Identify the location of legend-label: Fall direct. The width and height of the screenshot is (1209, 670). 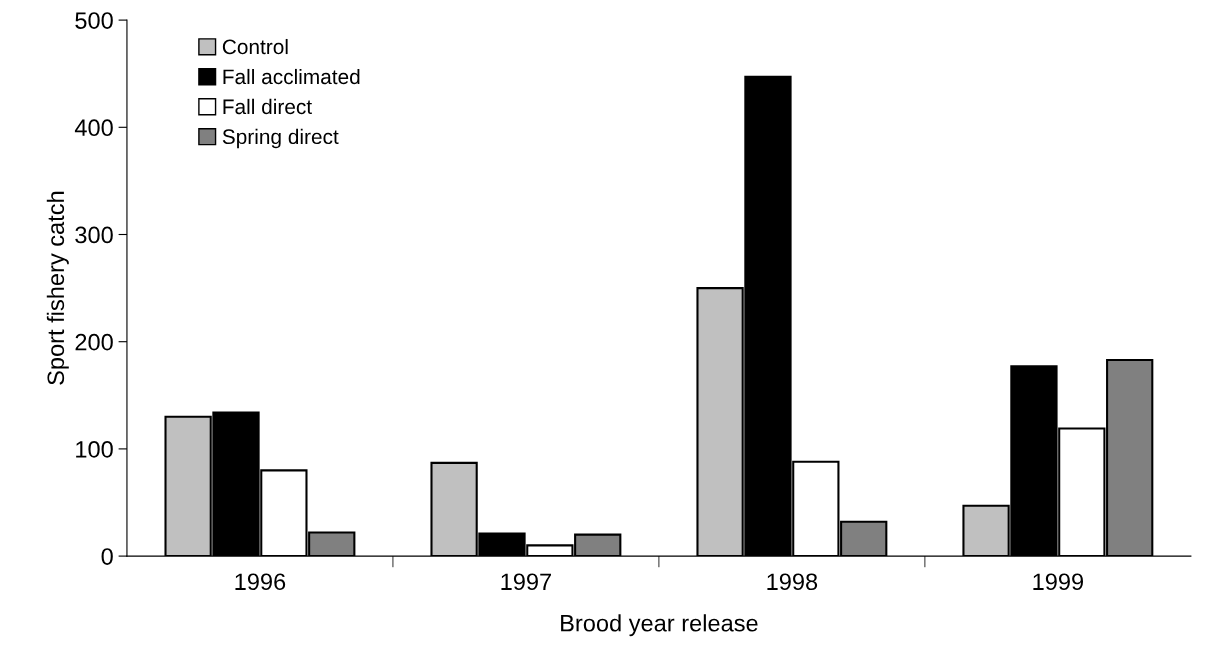
(267, 106).